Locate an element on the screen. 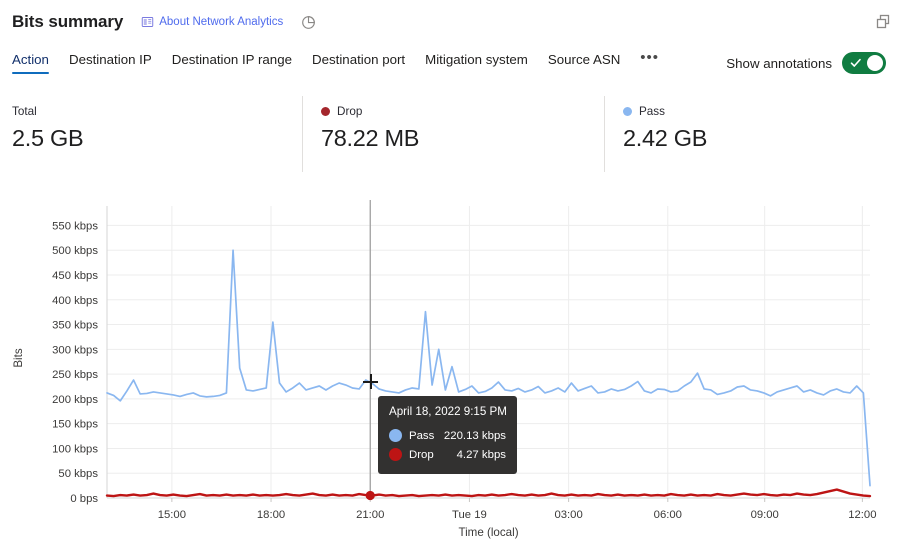 Image resolution: width=906 pixels, height=551 pixels. x-axis-tick-label: 21:00 is located at coordinates (370, 515).